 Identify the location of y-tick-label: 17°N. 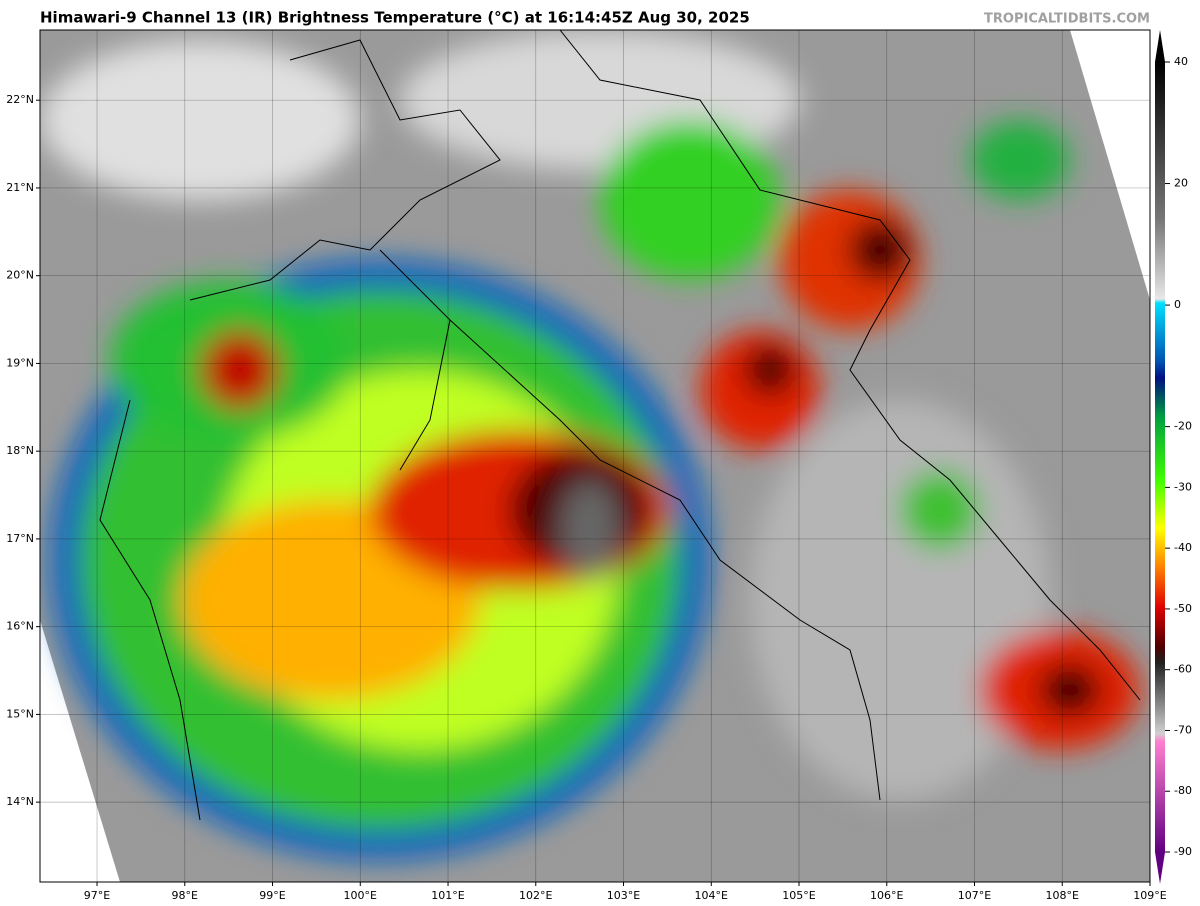
(20, 538).